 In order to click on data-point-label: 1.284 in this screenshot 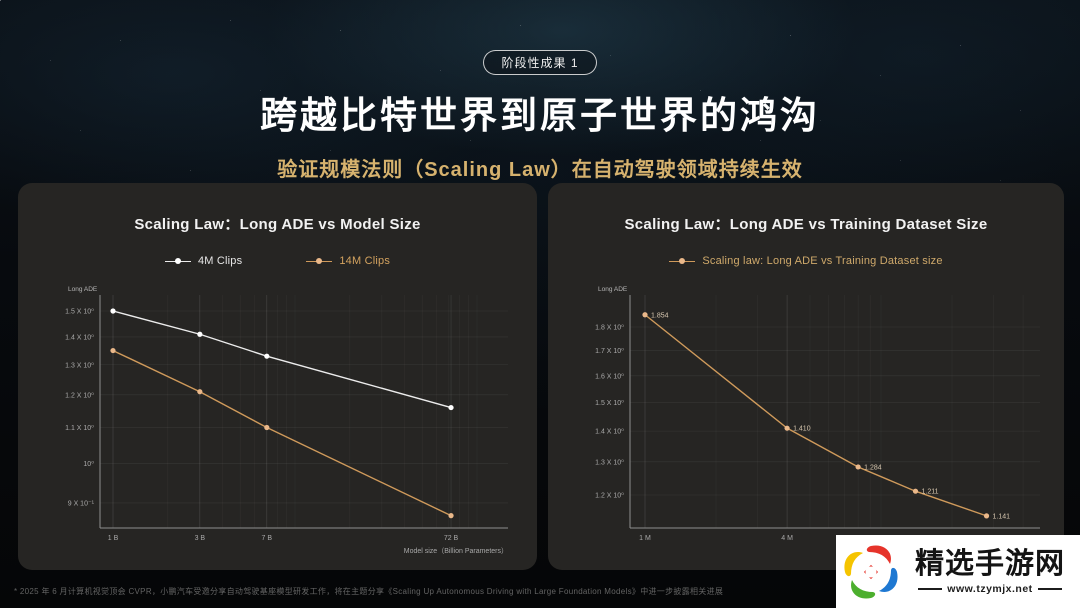, I will do `click(873, 467)`.